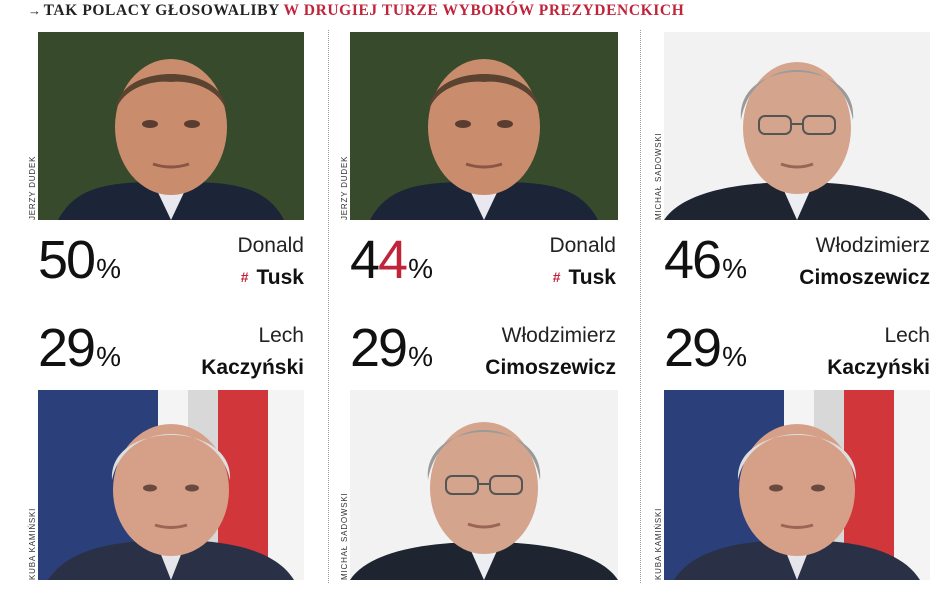 Image resolution: width=948 pixels, height=593 pixels. I want to click on percent-value: 46%, so click(705, 260).